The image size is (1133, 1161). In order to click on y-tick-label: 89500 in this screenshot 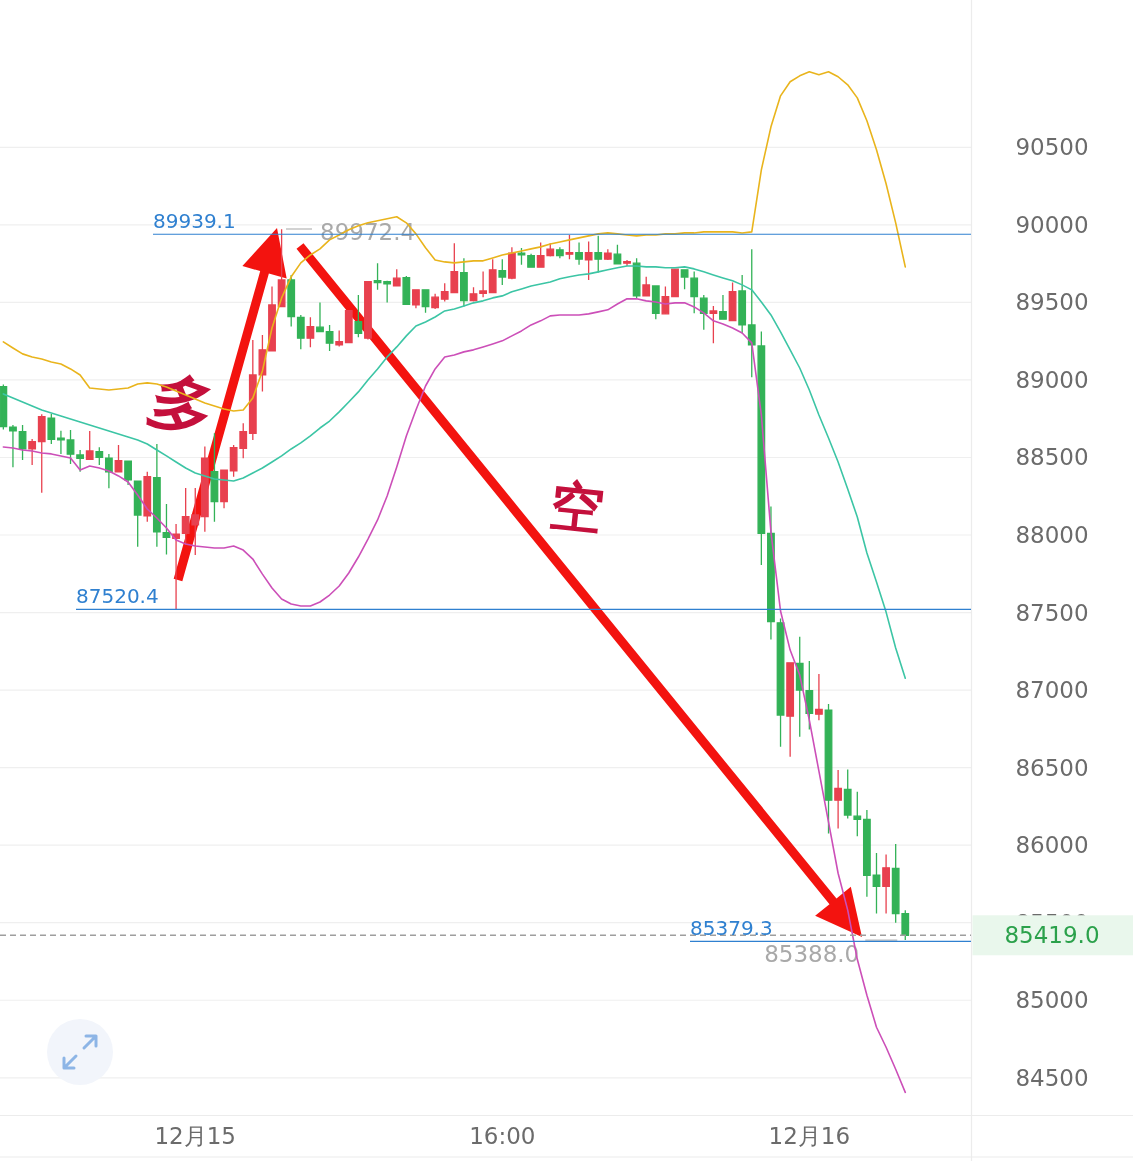, I will do `click(1052, 302)`.